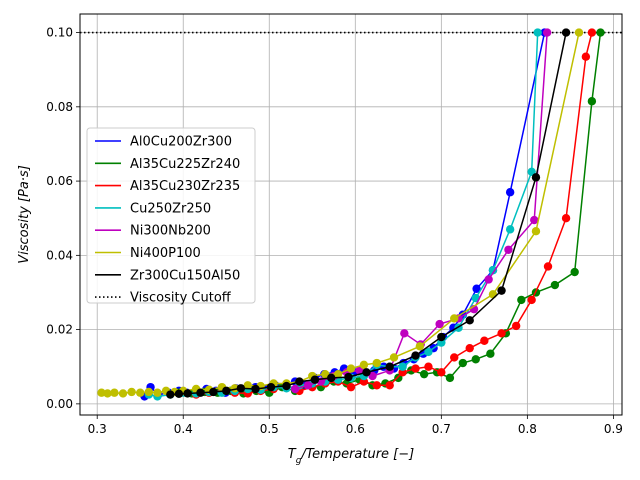 The width and height of the screenshot is (640, 480). What do you see at coordinates (269, 429) in the screenshot?
I see `x-tick-label: 0.5` at bounding box center [269, 429].